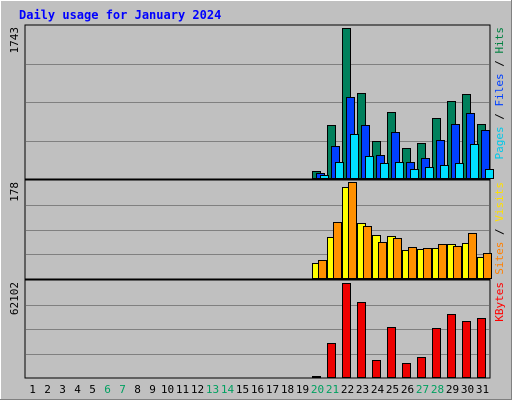 This screenshot has height=405, width=512. What do you see at coordinates (317, 389) in the screenshot?
I see `day-label-20: 20` at bounding box center [317, 389].